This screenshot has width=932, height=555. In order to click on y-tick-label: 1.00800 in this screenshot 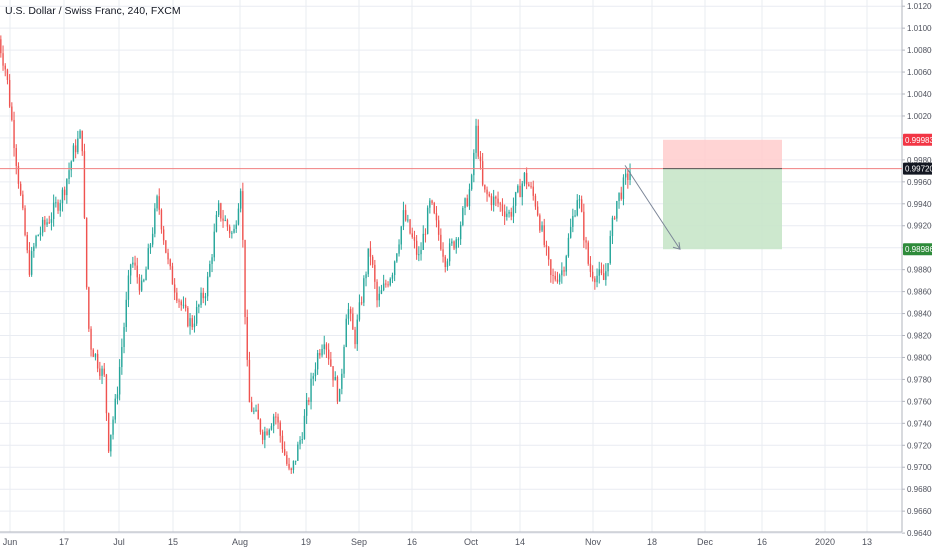, I will do `click(919, 50)`.